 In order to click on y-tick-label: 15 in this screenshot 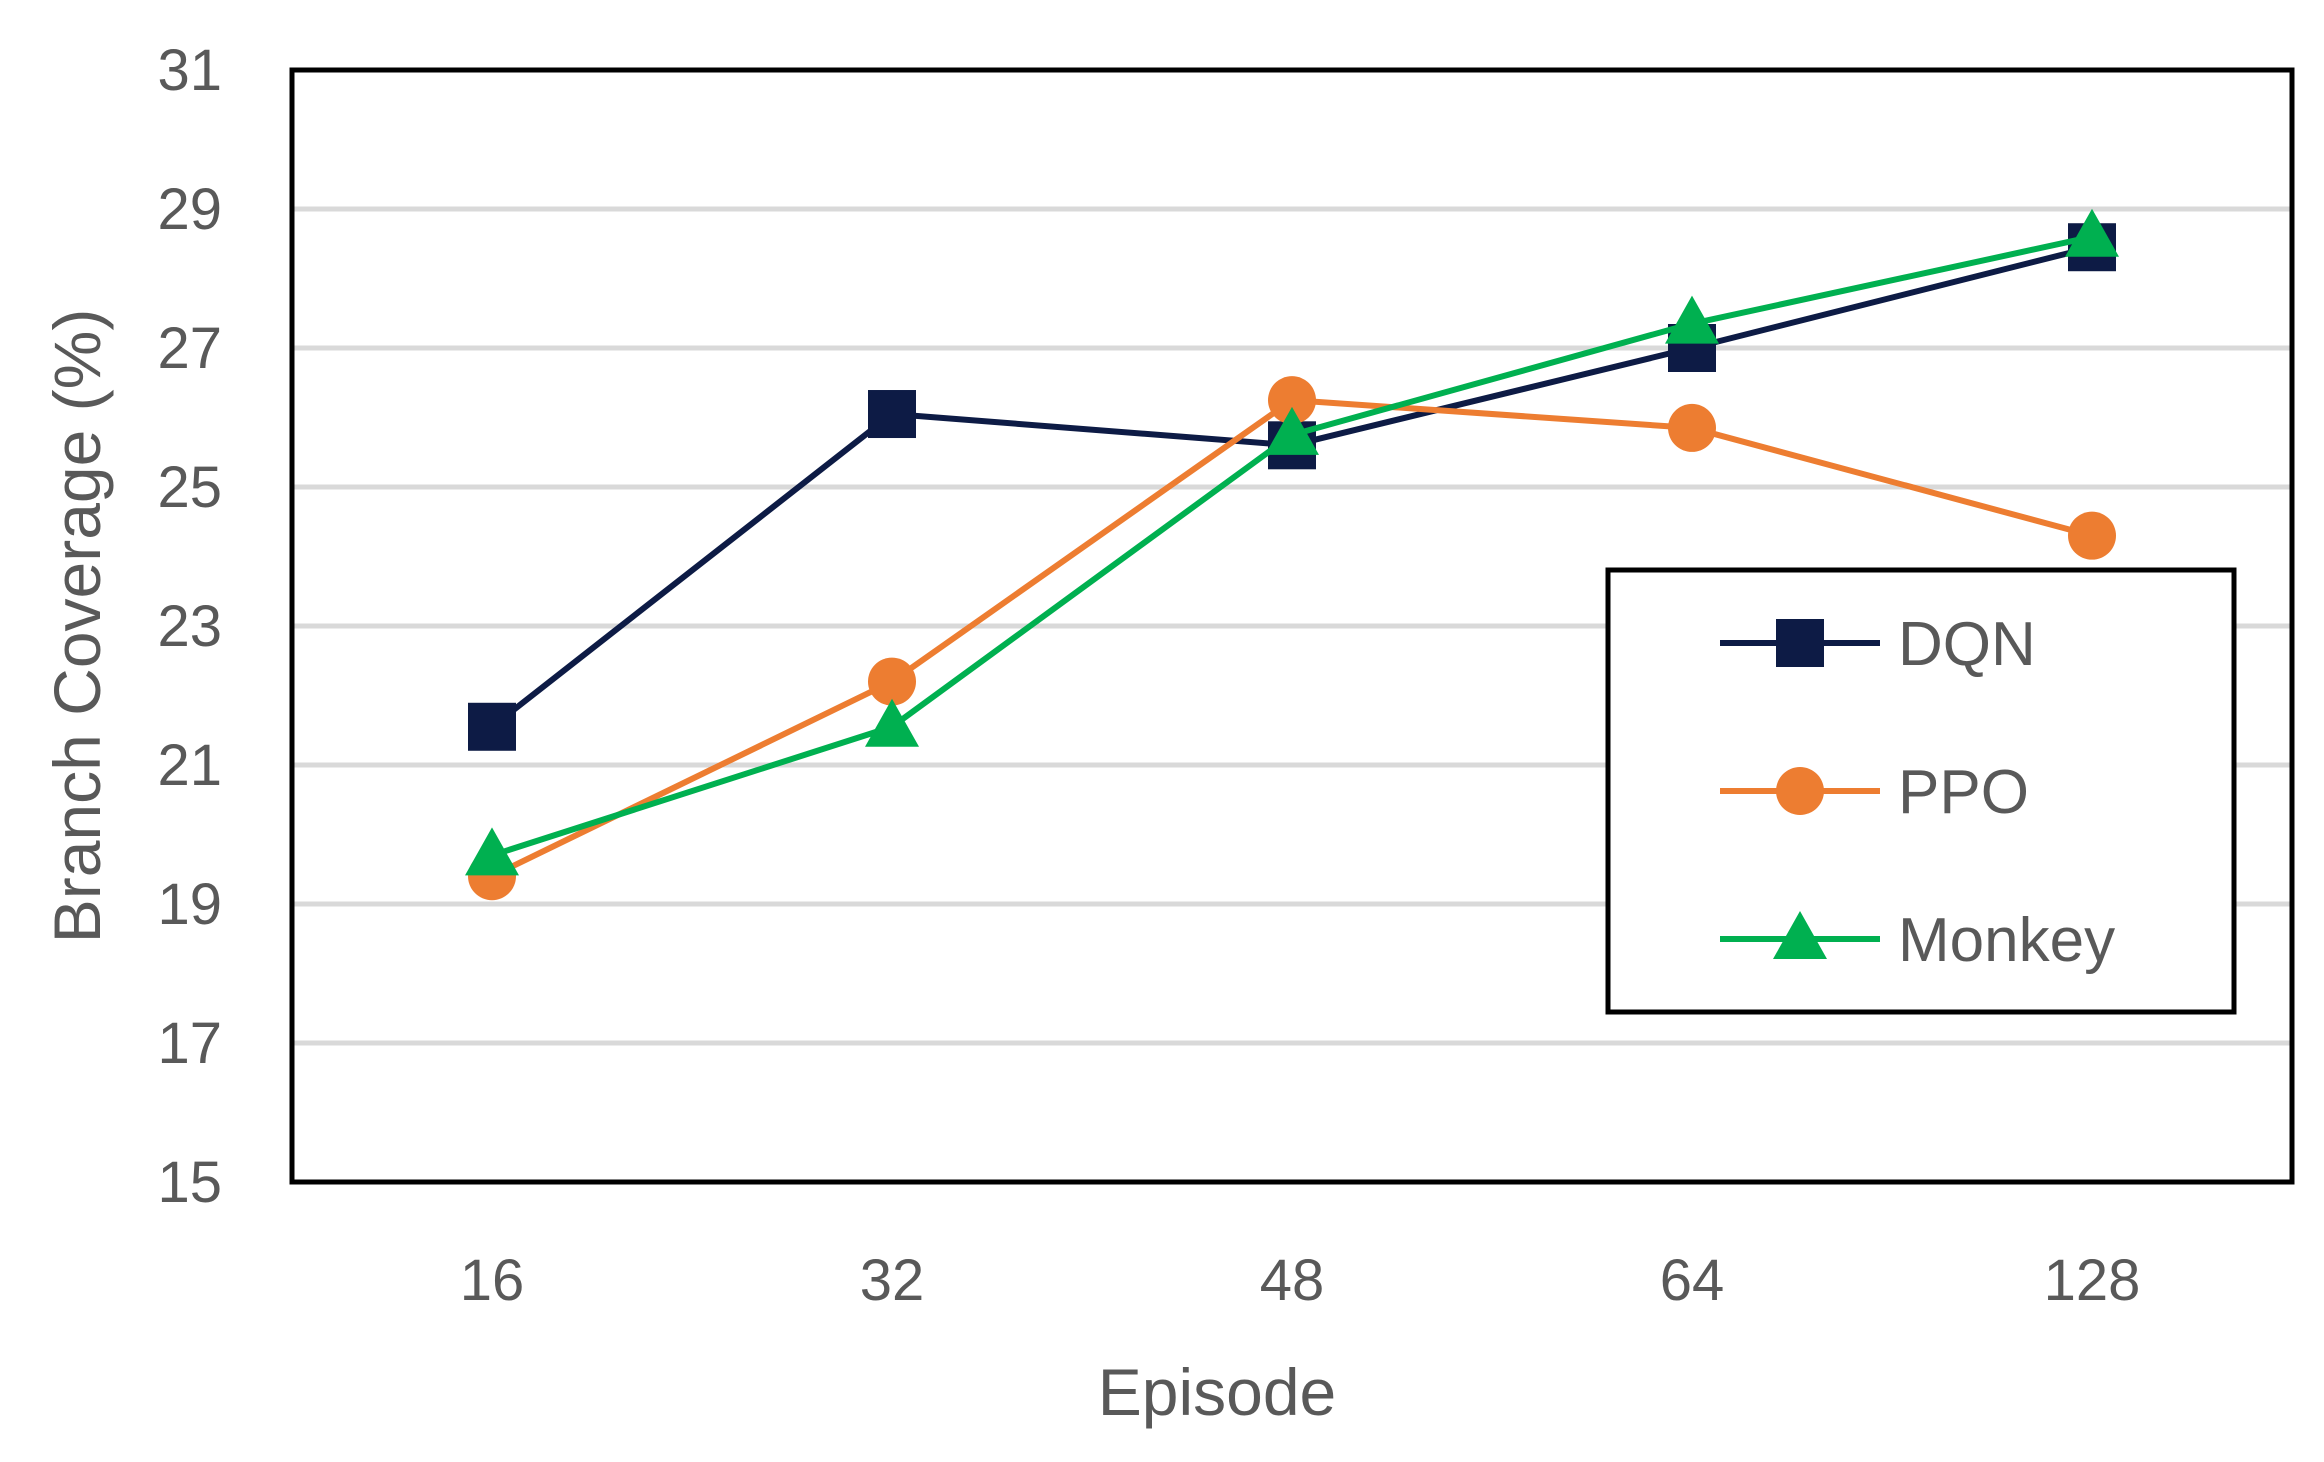, I will do `click(189, 1182)`.